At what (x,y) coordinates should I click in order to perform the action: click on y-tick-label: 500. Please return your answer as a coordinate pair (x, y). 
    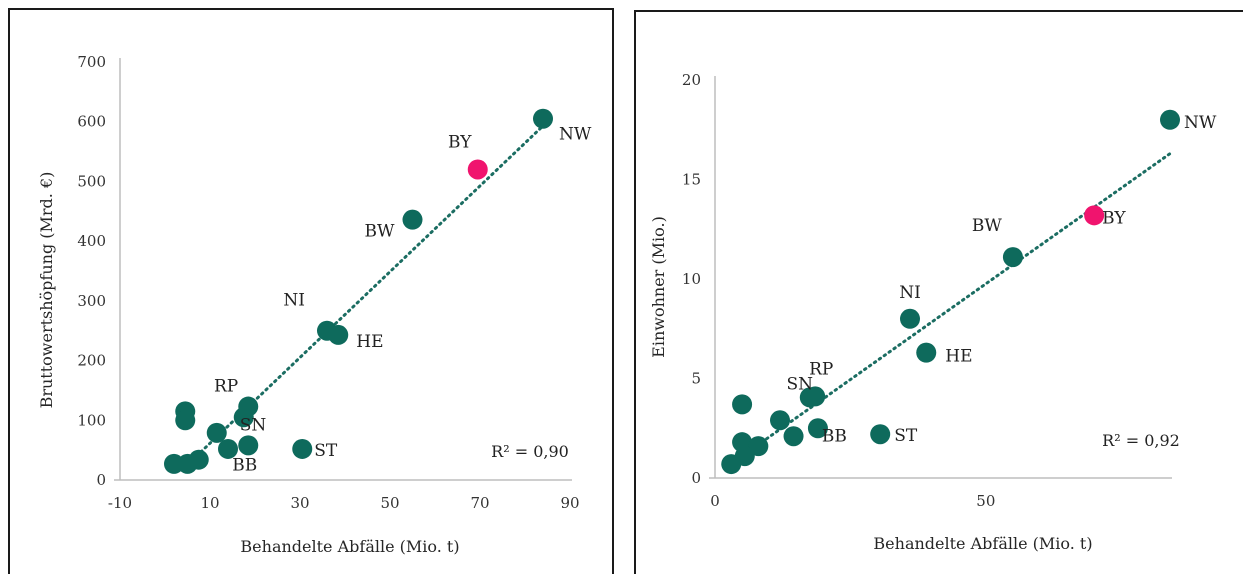
    Looking at the image, I should click on (91, 181).